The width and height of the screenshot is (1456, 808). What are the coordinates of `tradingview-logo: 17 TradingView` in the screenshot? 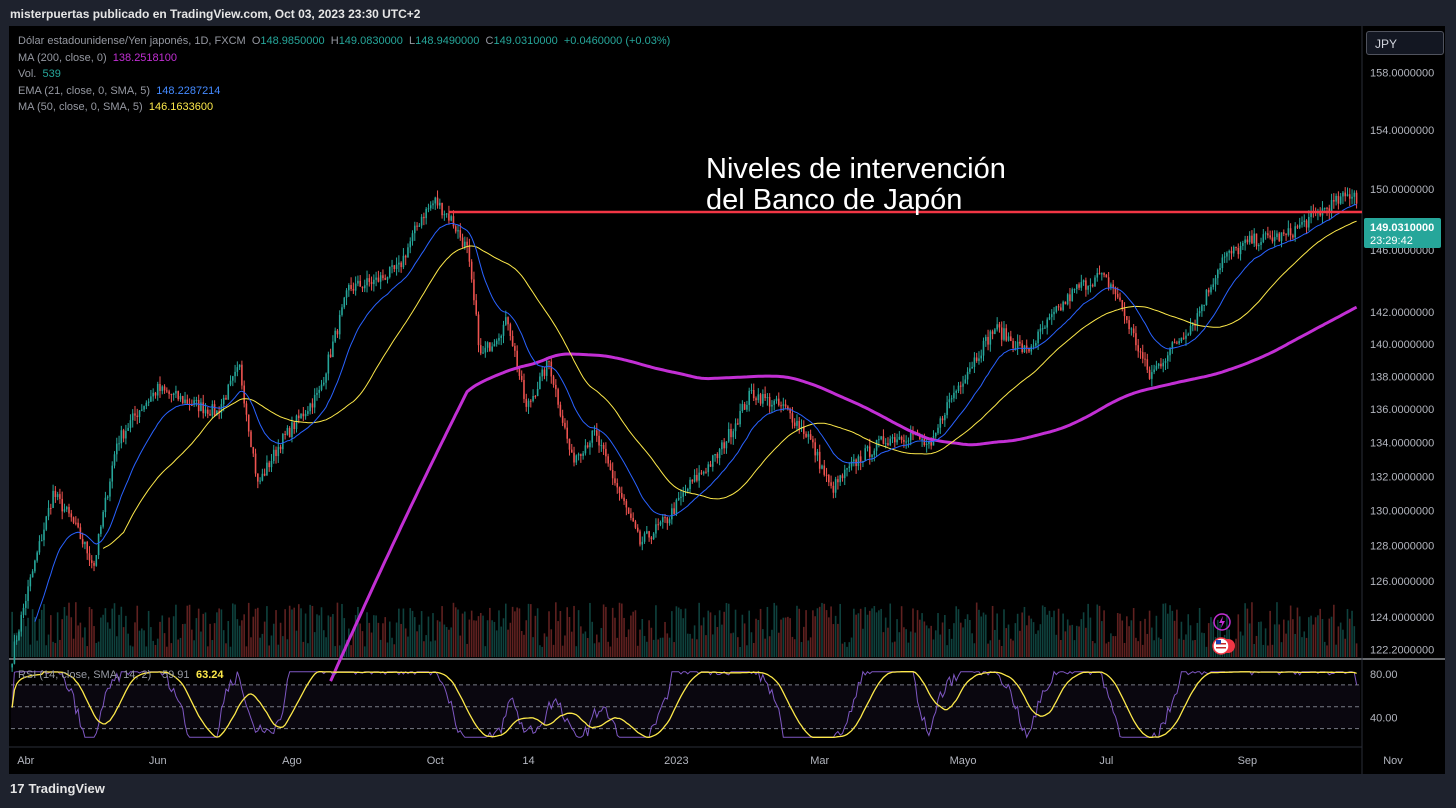 It's located at (57, 788).